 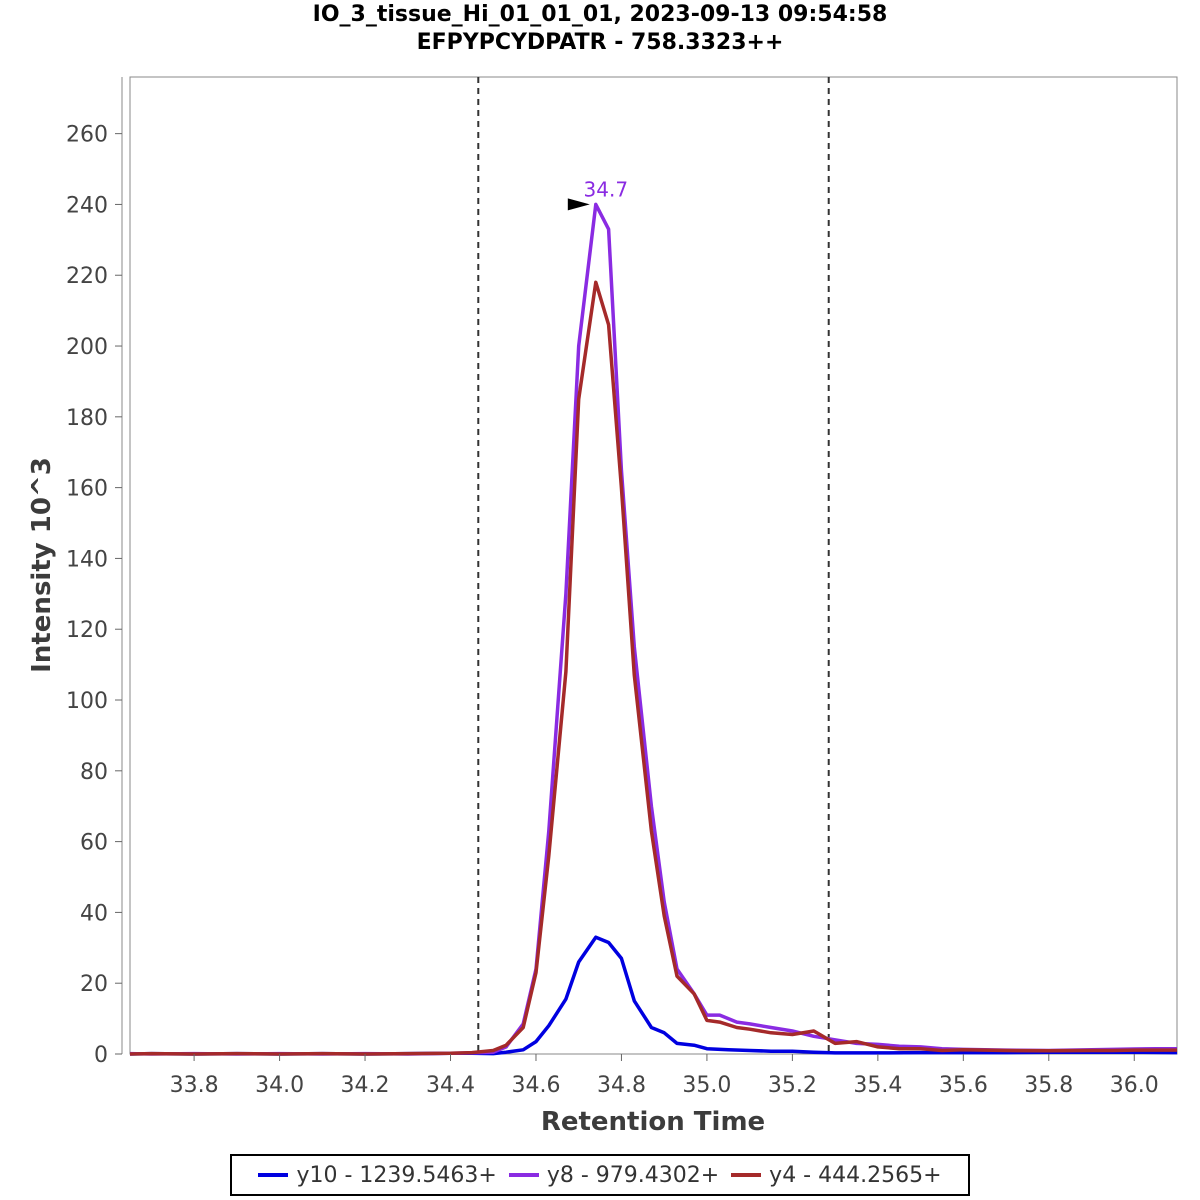 What do you see at coordinates (450, 1085) in the screenshot?
I see `x-tick-label: 34.4` at bounding box center [450, 1085].